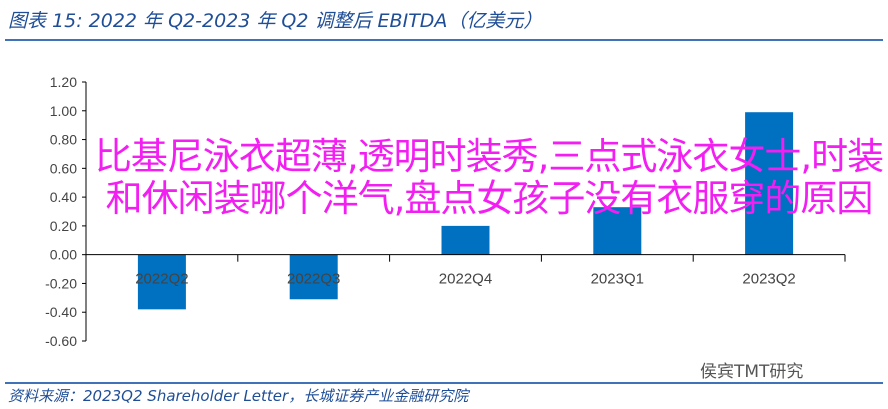  I want to click on x-tick-label: 2023Q2, so click(768, 279).